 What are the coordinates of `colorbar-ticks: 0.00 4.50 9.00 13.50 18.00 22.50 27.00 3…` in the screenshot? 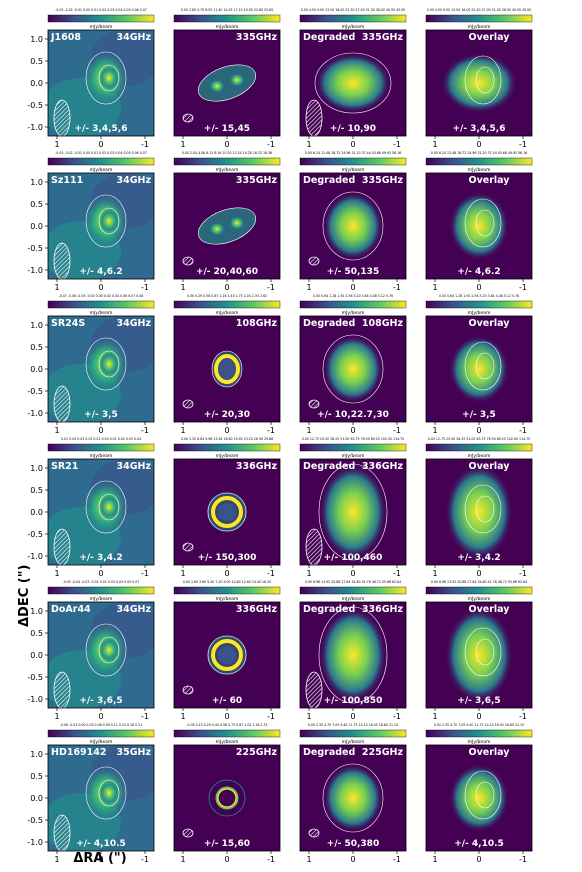 It's located at (353, 10).